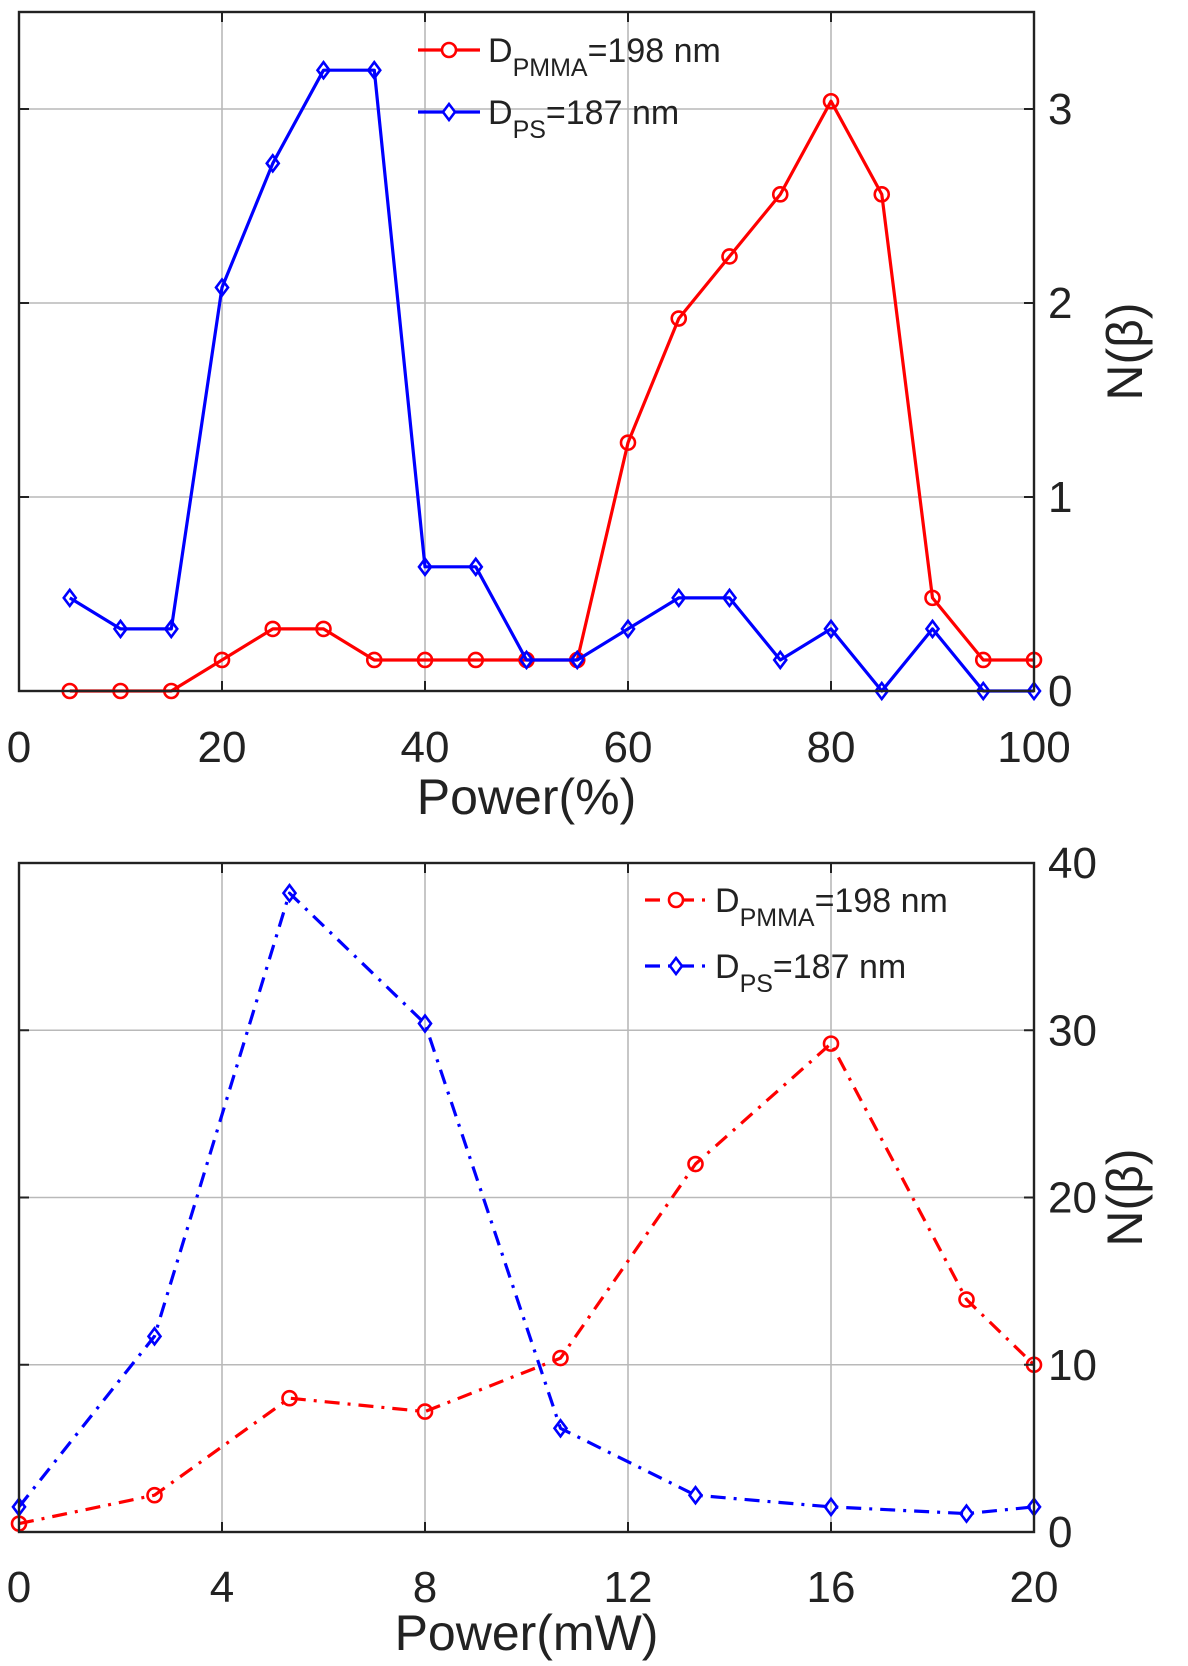 The width and height of the screenshot is (1188, 1666). I want to click on x-tick-label: 60, so click(628, 747).